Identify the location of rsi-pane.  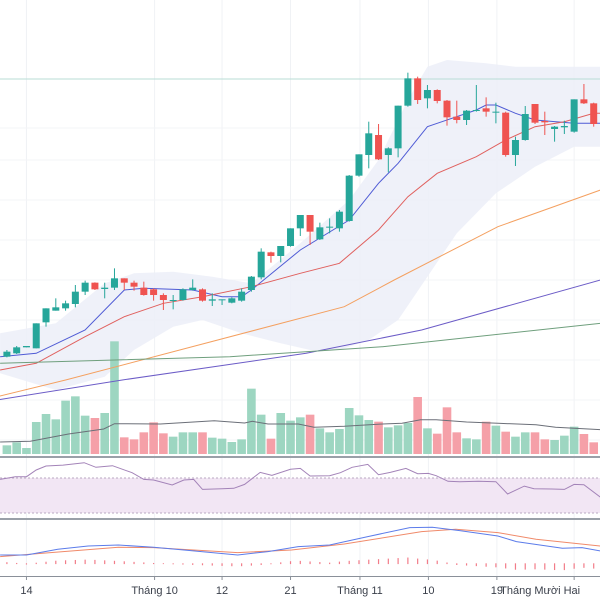
(300, 488).